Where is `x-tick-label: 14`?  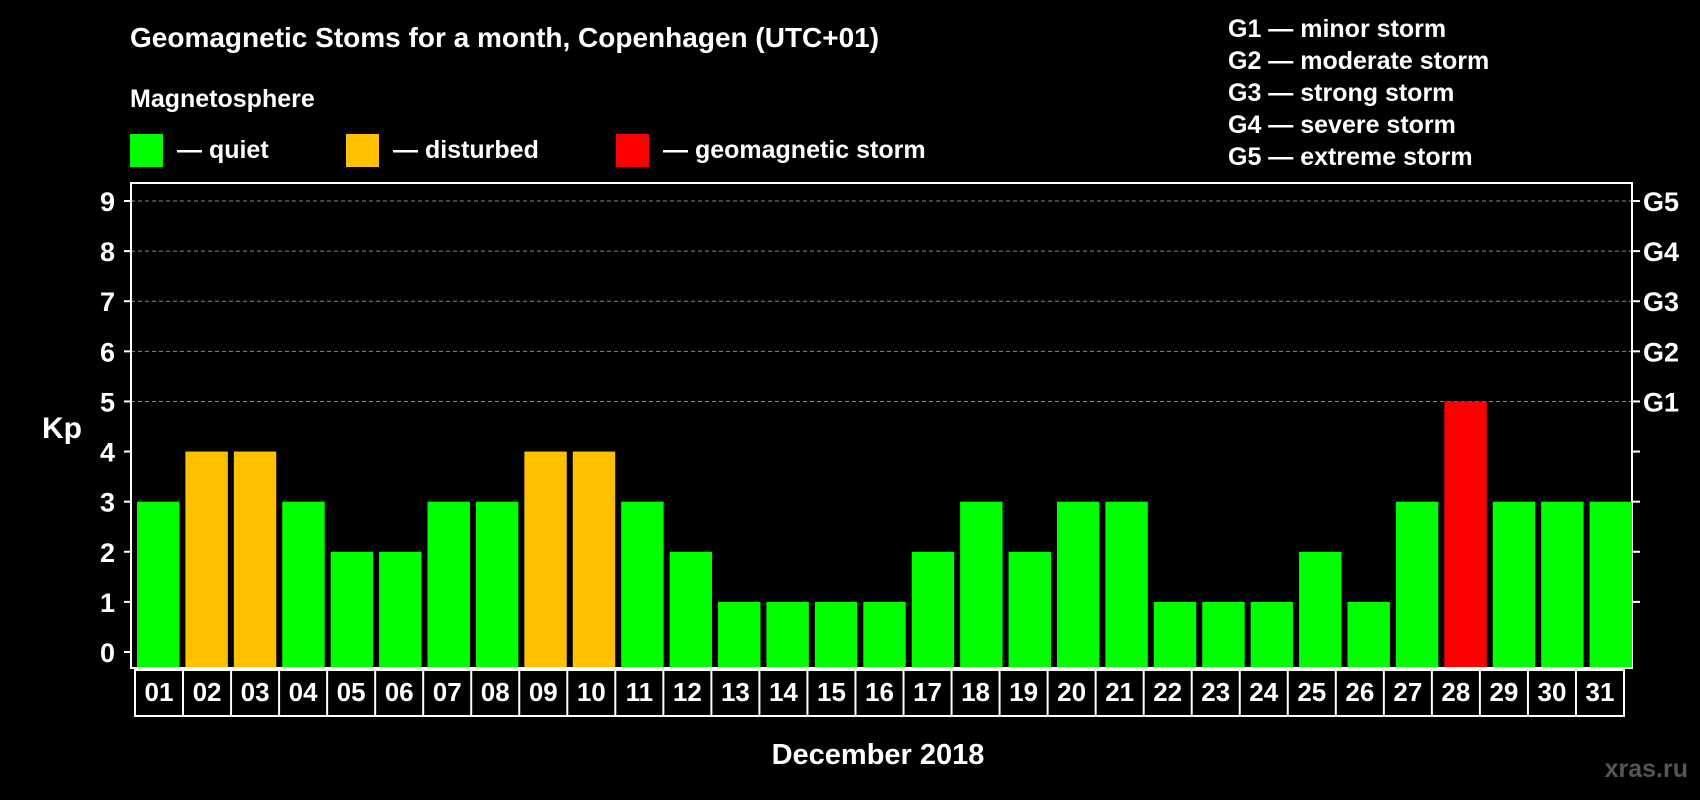 x-tick-label: 14 is located at coordinates (783, 692).